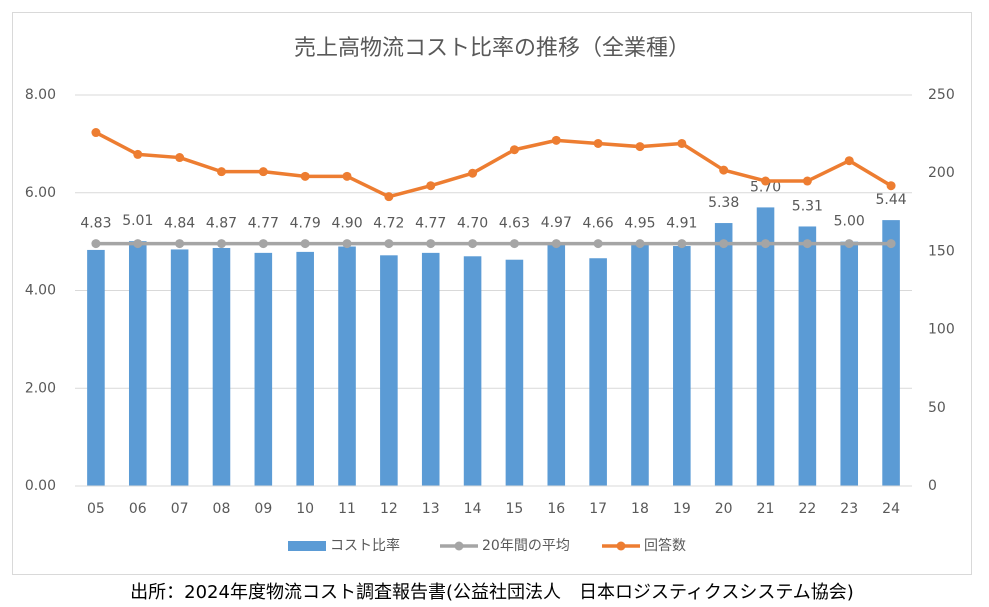 The image size is (989, 607). What do you see at coordinates (526, 546) in the screenshot?
I see `legend-label: 20年間の平均` at bounding box center [526, 546].